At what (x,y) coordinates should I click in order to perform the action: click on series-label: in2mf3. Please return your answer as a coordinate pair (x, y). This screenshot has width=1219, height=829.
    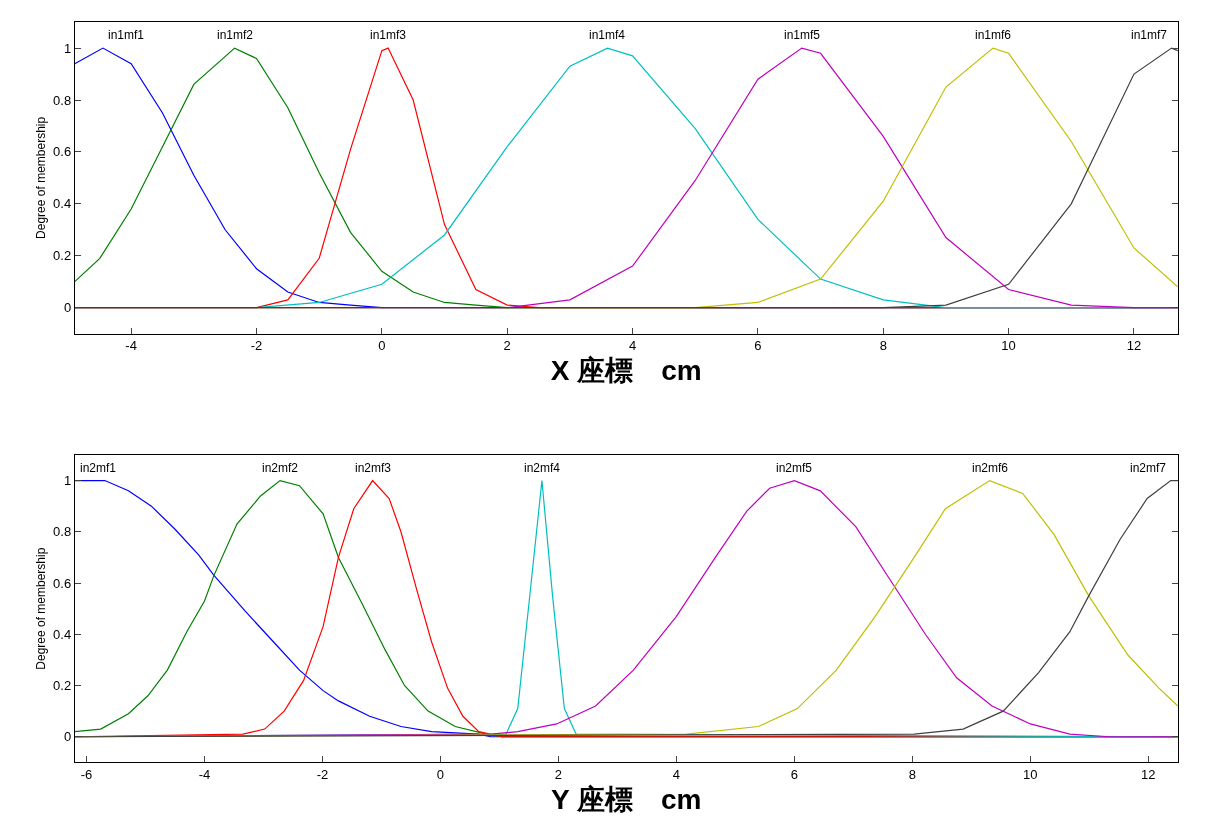
    Looking at the image, I should click on (373, 468).